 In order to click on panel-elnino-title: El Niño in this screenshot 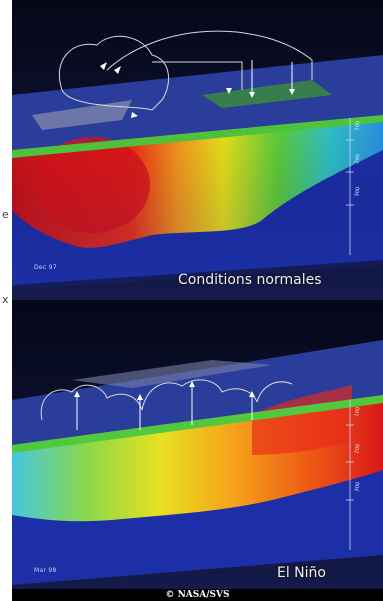, I will do `click(301, 573)`.